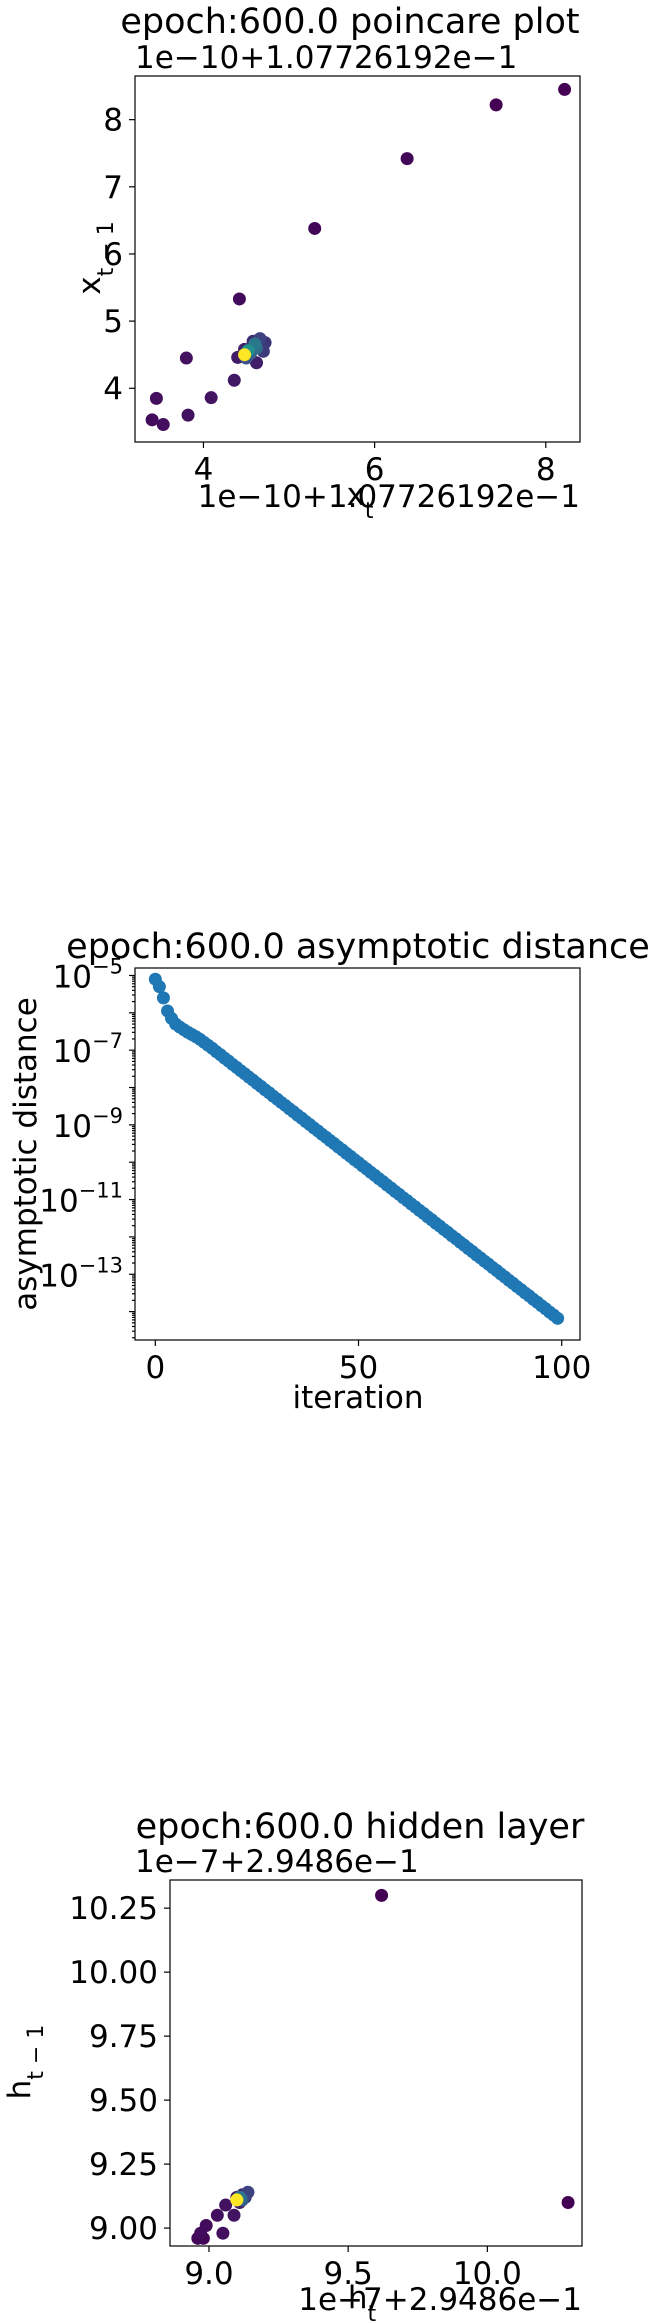 Image resolution: width=666 pixels, height=2323 pixels. Describe the element at coordinates (113, 188) in the screenshot. I see `y-tick-label: 7` at that location.